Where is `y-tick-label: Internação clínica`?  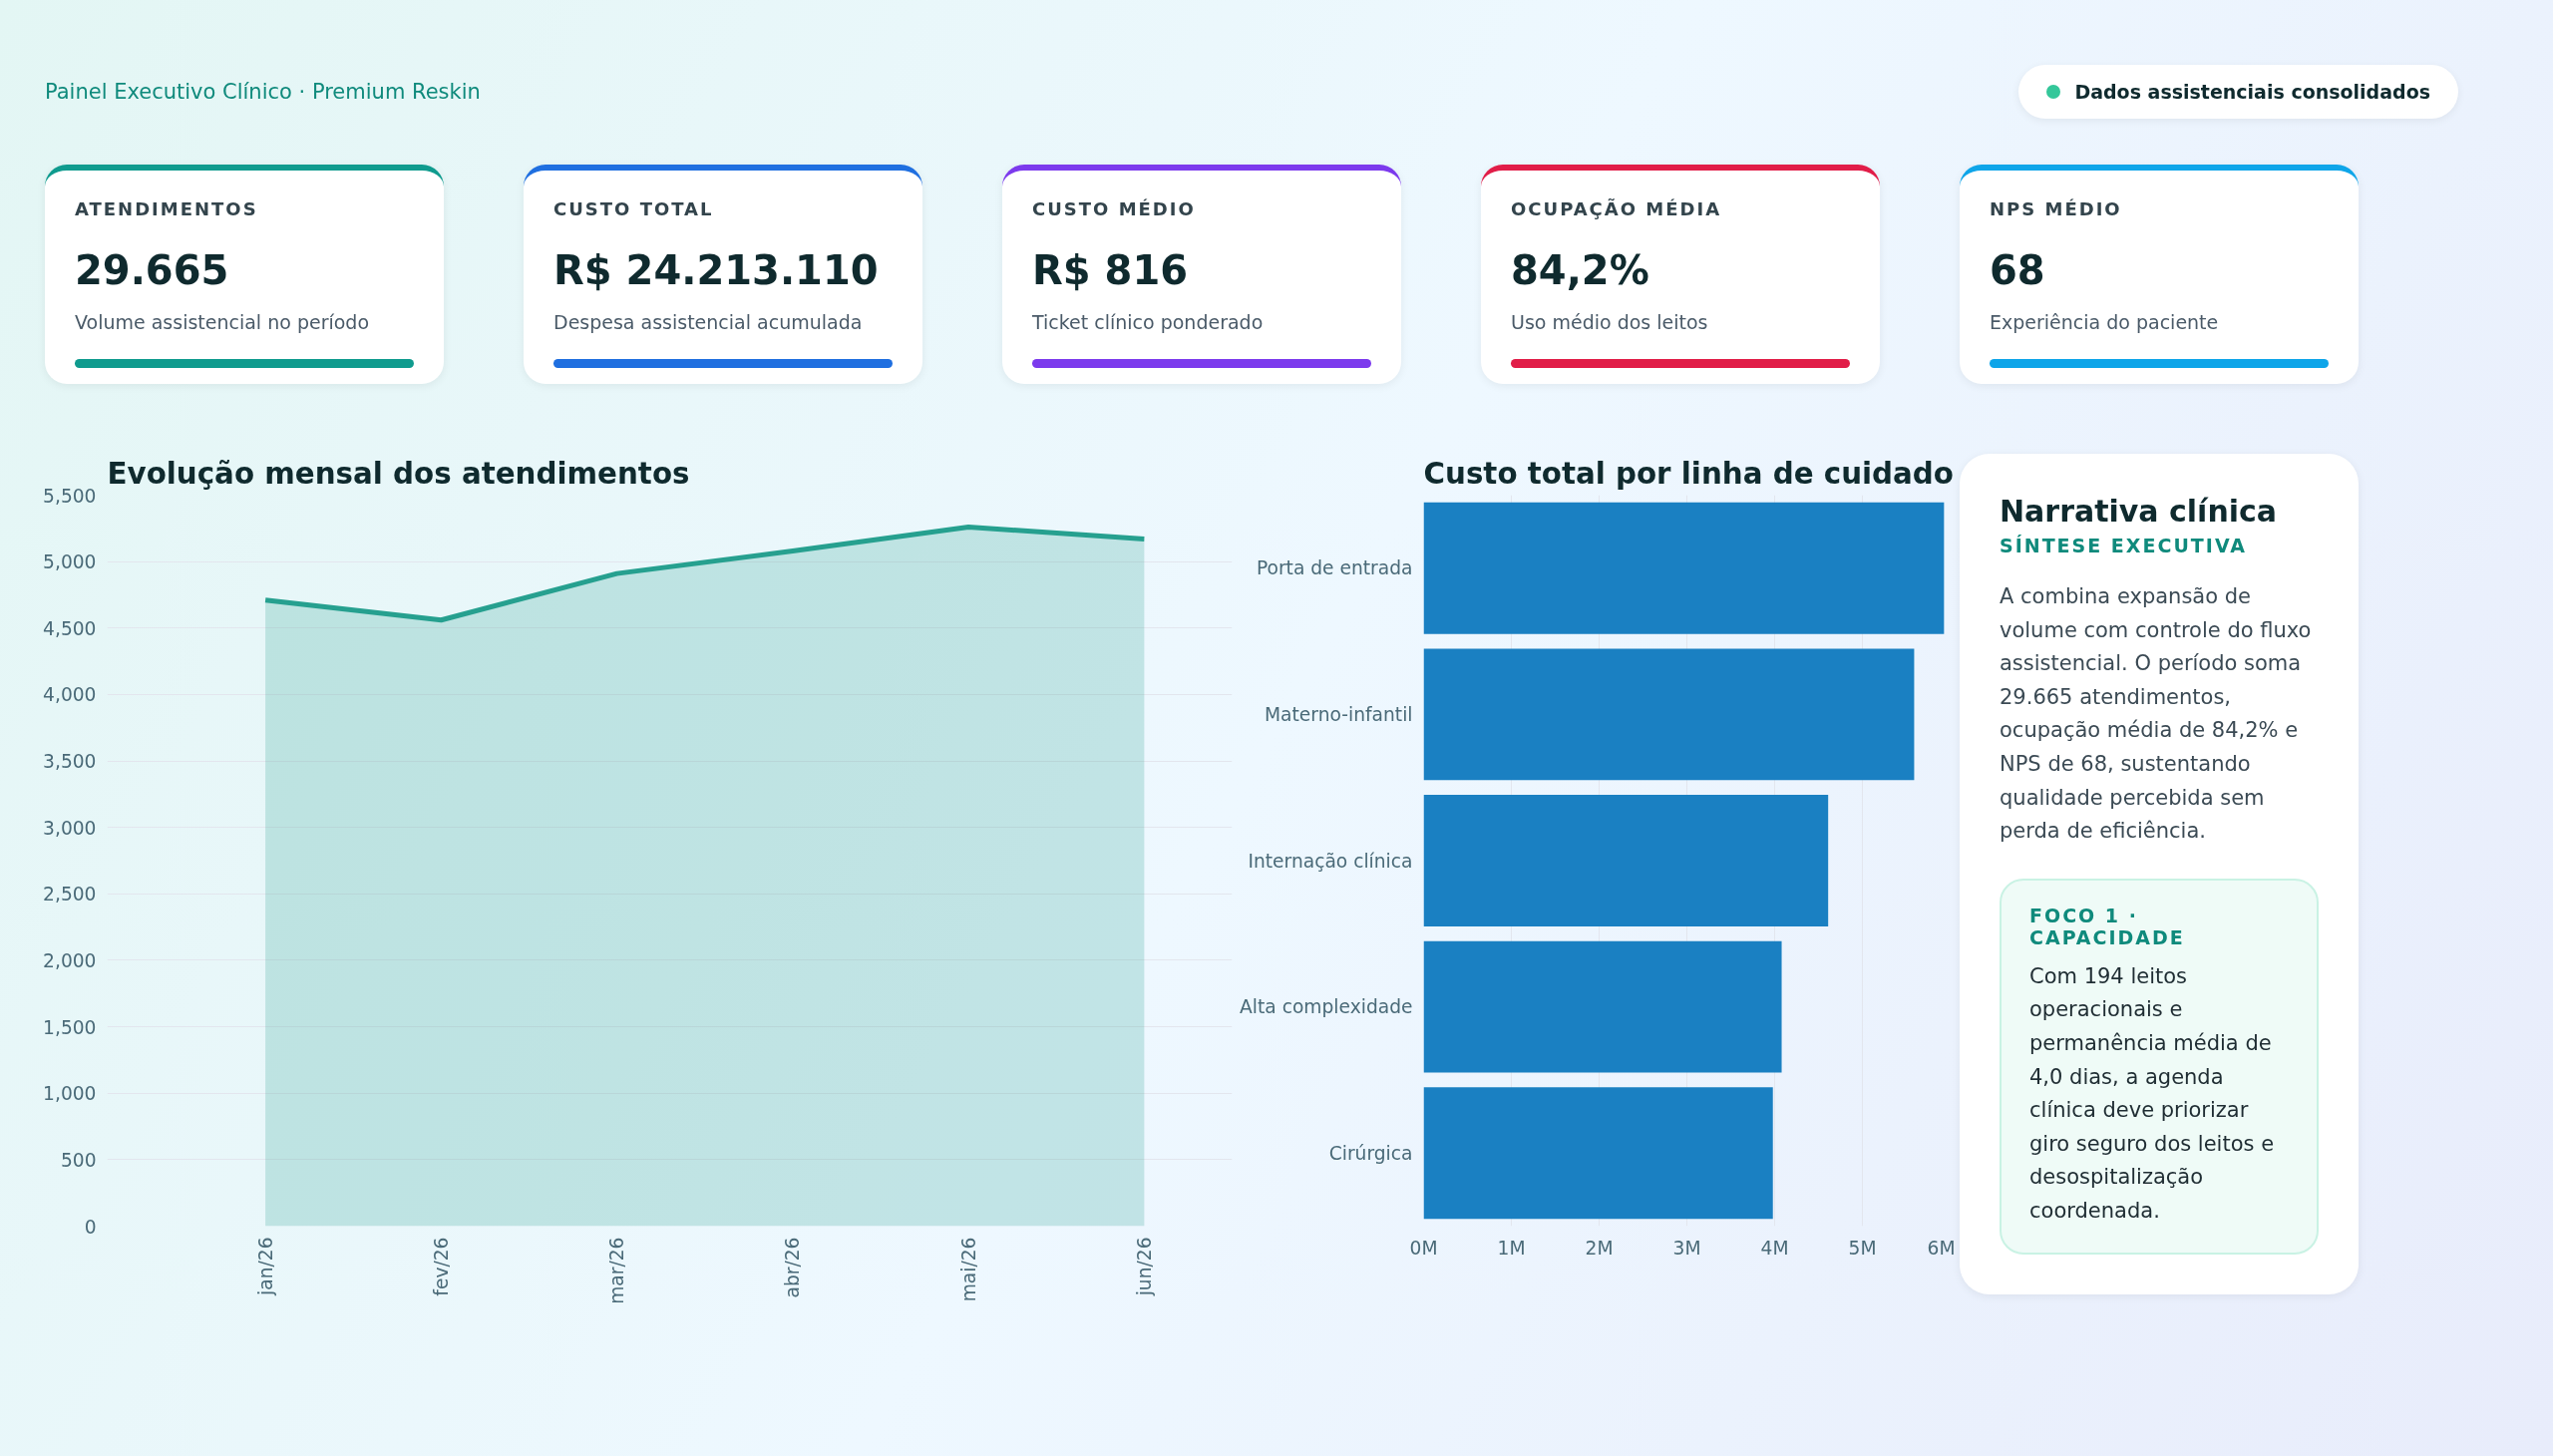
y-tick-label: Internação clínica is located at coordinates (1330, 861).